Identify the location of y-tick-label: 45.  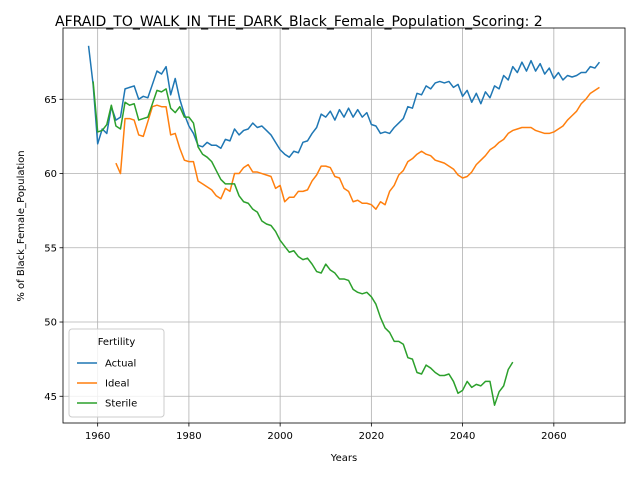
(50, 397).